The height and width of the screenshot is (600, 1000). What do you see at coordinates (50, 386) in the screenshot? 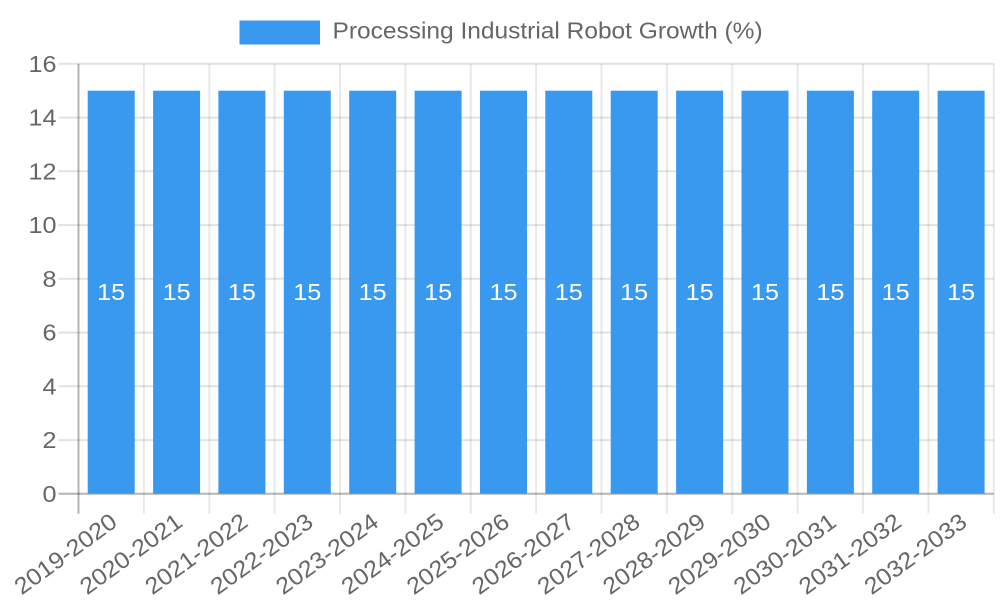
I see `svg-text: 4` at bounding box center [50, 386].